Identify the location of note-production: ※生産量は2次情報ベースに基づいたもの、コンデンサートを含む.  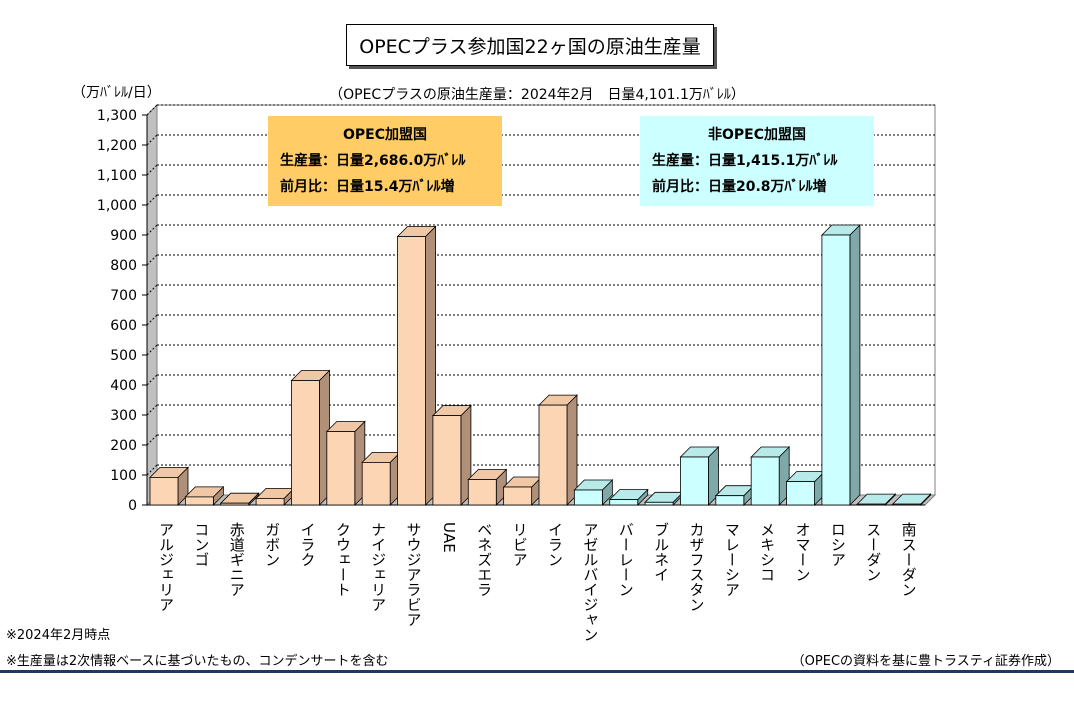
(197, 661).